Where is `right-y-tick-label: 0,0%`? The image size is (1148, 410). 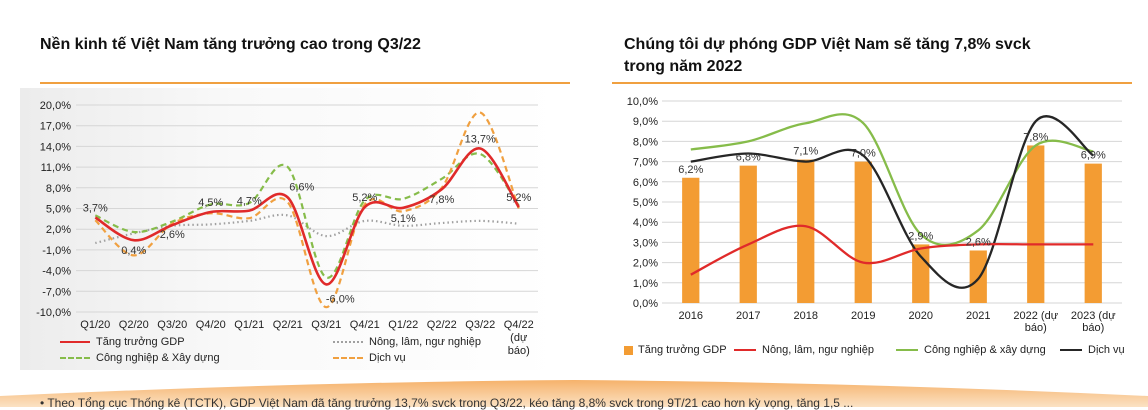 right-y-tick-label: 0,0% is located at coordinates (645, 304).